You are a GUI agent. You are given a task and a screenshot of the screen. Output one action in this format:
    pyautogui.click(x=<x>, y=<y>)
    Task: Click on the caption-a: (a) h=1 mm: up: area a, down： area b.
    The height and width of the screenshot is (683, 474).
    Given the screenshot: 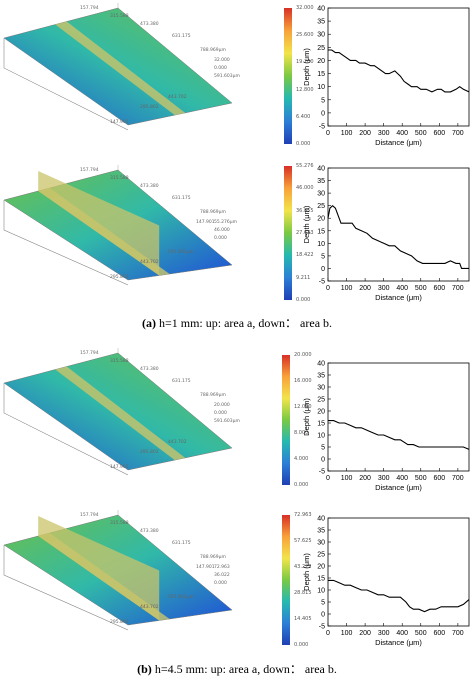 What is the action you would take?
    pyautogui.click(x=237, y=322)
    